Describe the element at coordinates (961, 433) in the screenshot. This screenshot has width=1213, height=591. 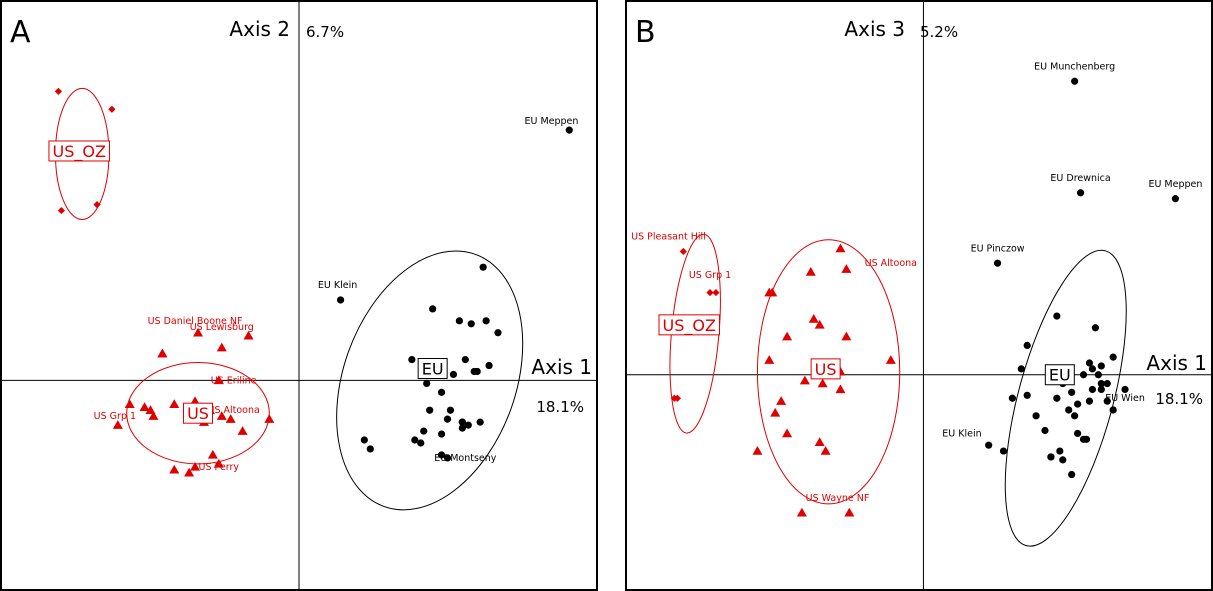
I see `eu-point-label: EU Klein` at that location.